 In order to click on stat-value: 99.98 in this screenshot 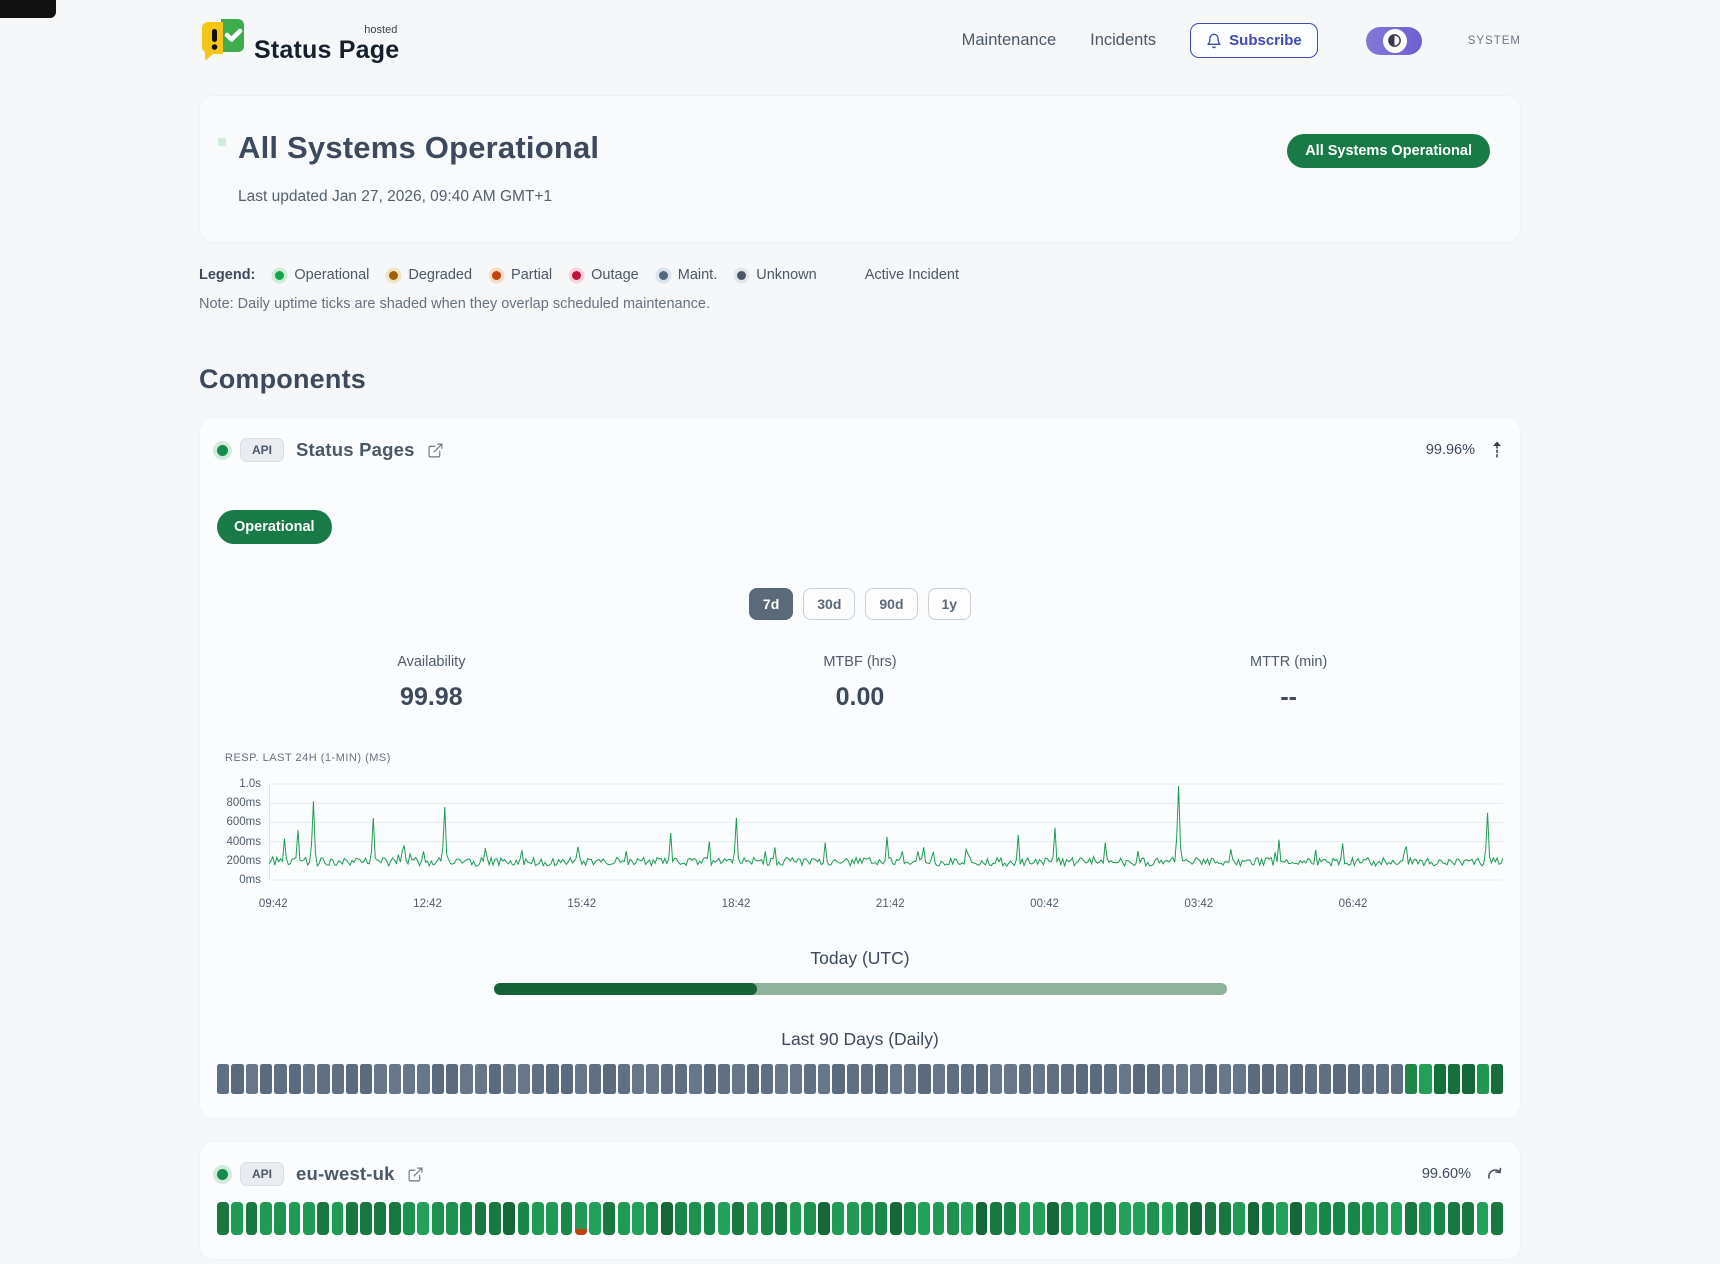, I will do `click(431, 697)`.